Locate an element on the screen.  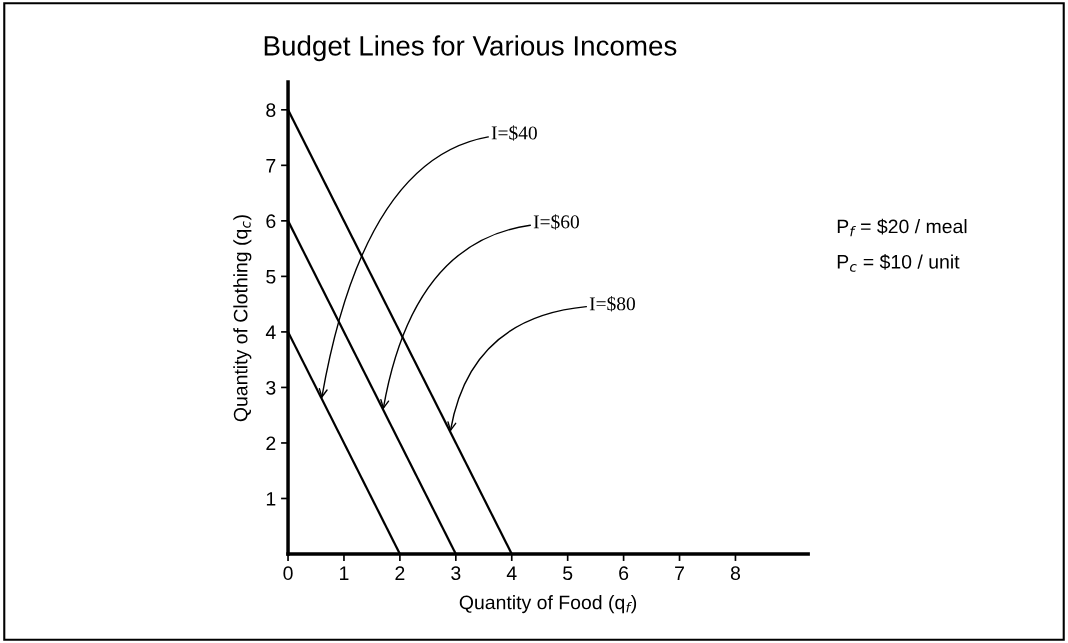
x-tick-label: 6 is located at coordinates (624, 573).